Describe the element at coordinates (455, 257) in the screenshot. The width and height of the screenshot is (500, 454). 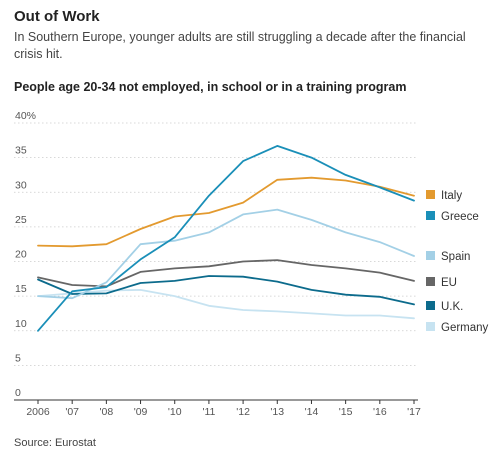
I see `legend-label: Spain` at that location.